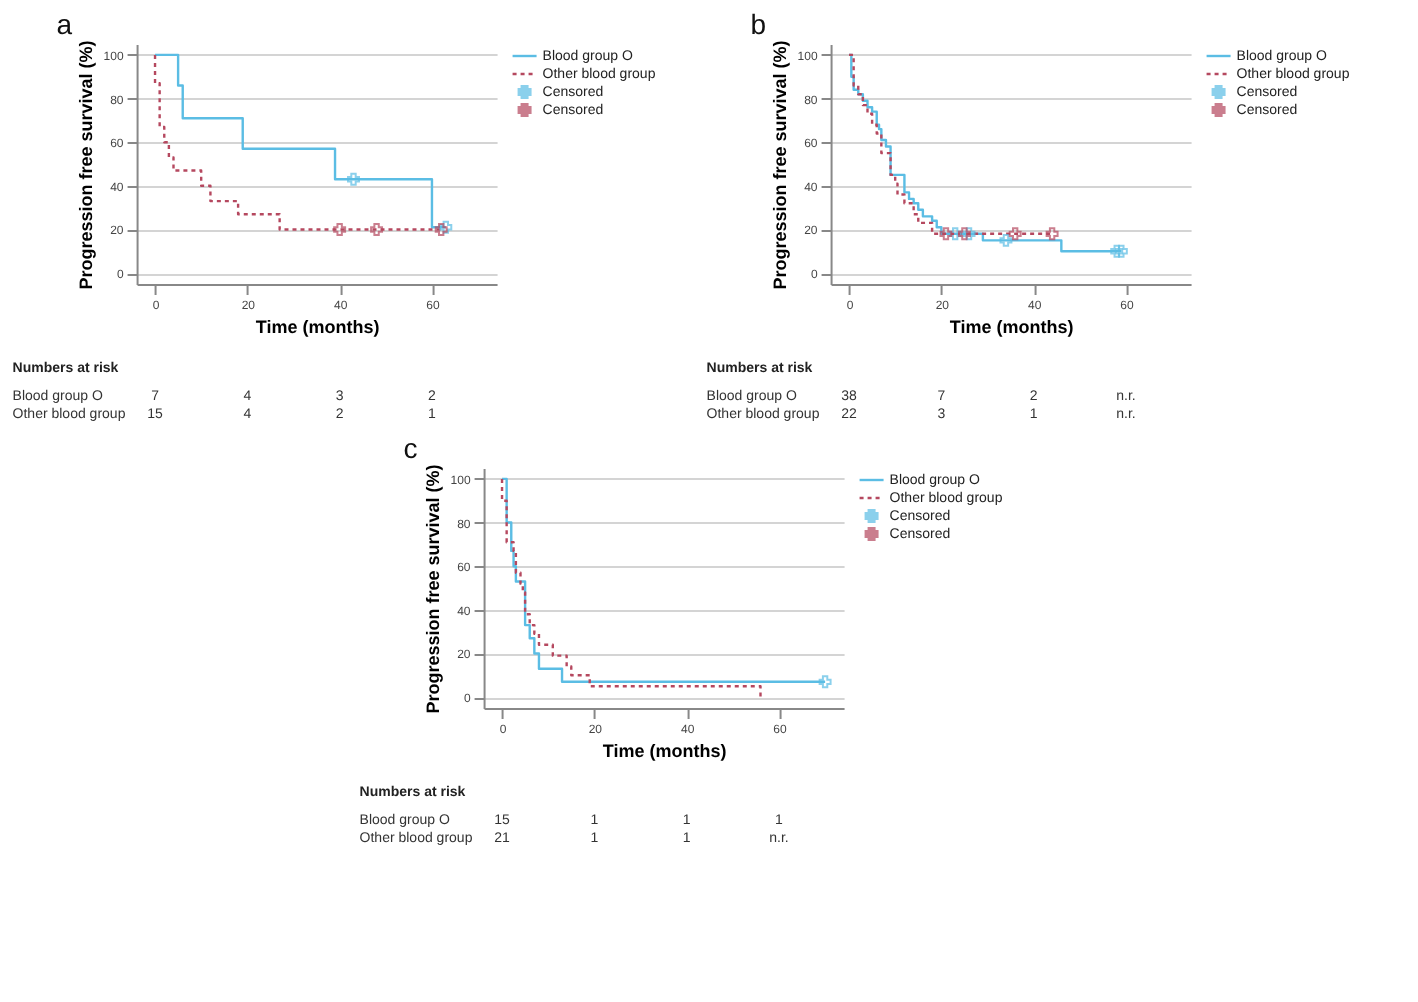 The image size is (1418, 1002). What do you see at coordinates (64, 24) in the screenshot?
I see `chart-title: a` at bounding box center [64, 24].